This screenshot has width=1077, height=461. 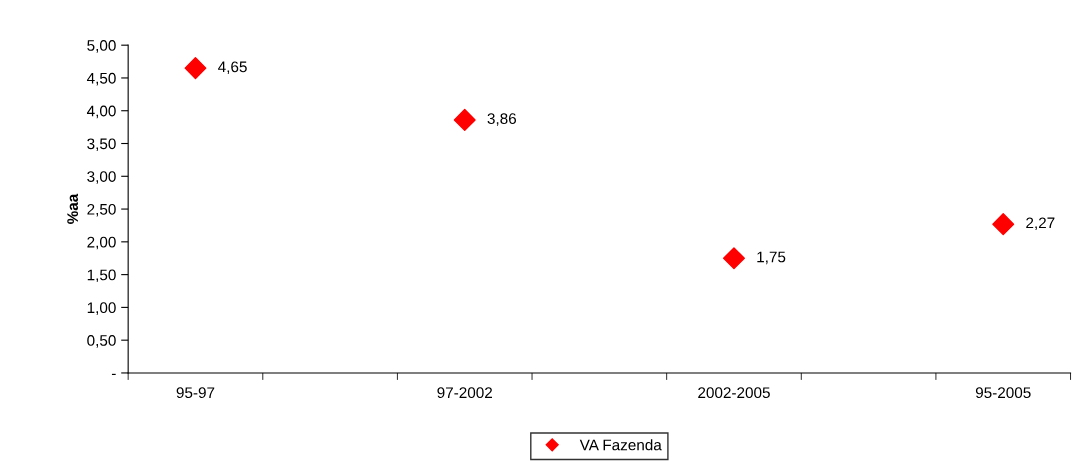 What do you see at coordinates (502, 119) in the screenshot?
I see `data-label: 3,86` at bounding box center [502, 119].